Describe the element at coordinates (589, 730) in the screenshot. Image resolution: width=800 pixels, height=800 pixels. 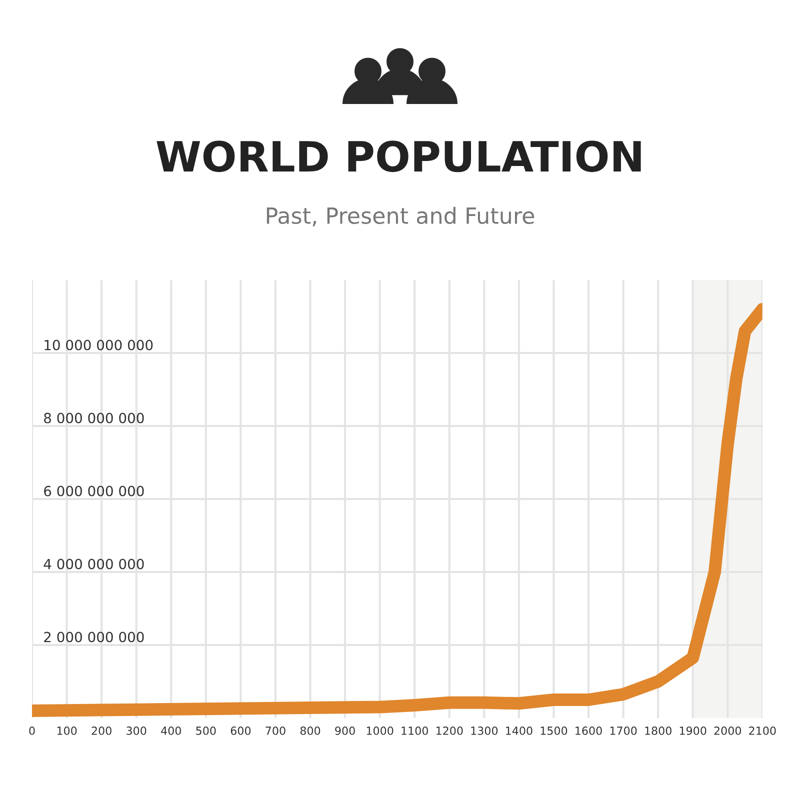
I see `x-tick-label: 1600` at that location.